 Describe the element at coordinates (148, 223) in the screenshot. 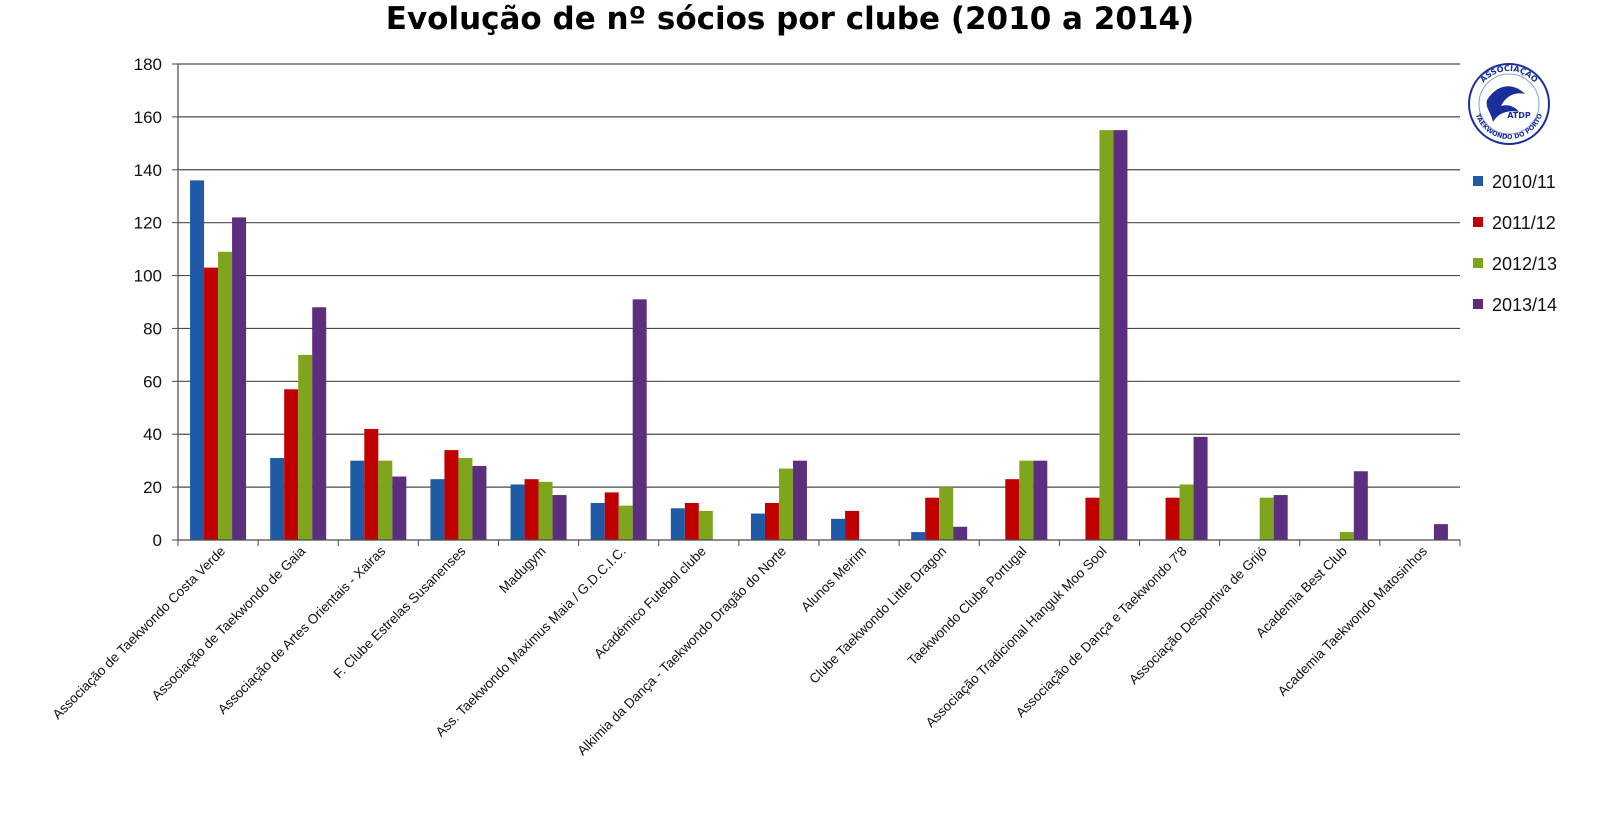

I see `y-tick-label: 120` at that location.